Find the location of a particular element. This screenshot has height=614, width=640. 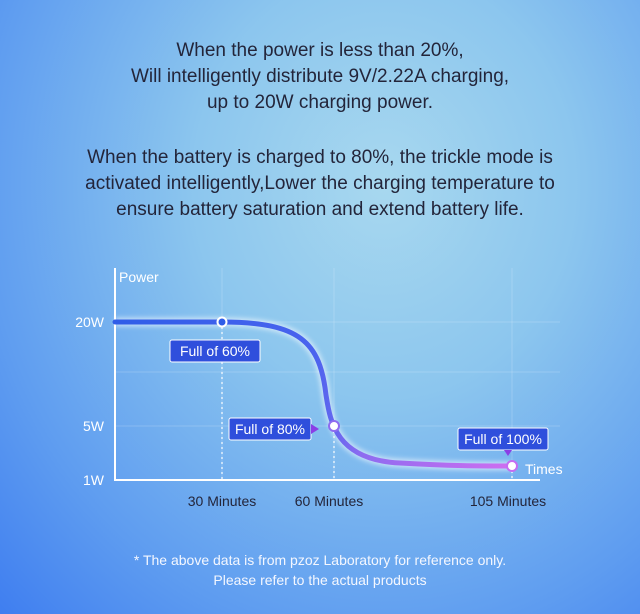

x-tick-label: 105 Minutes is located at coordinates (508, 501).